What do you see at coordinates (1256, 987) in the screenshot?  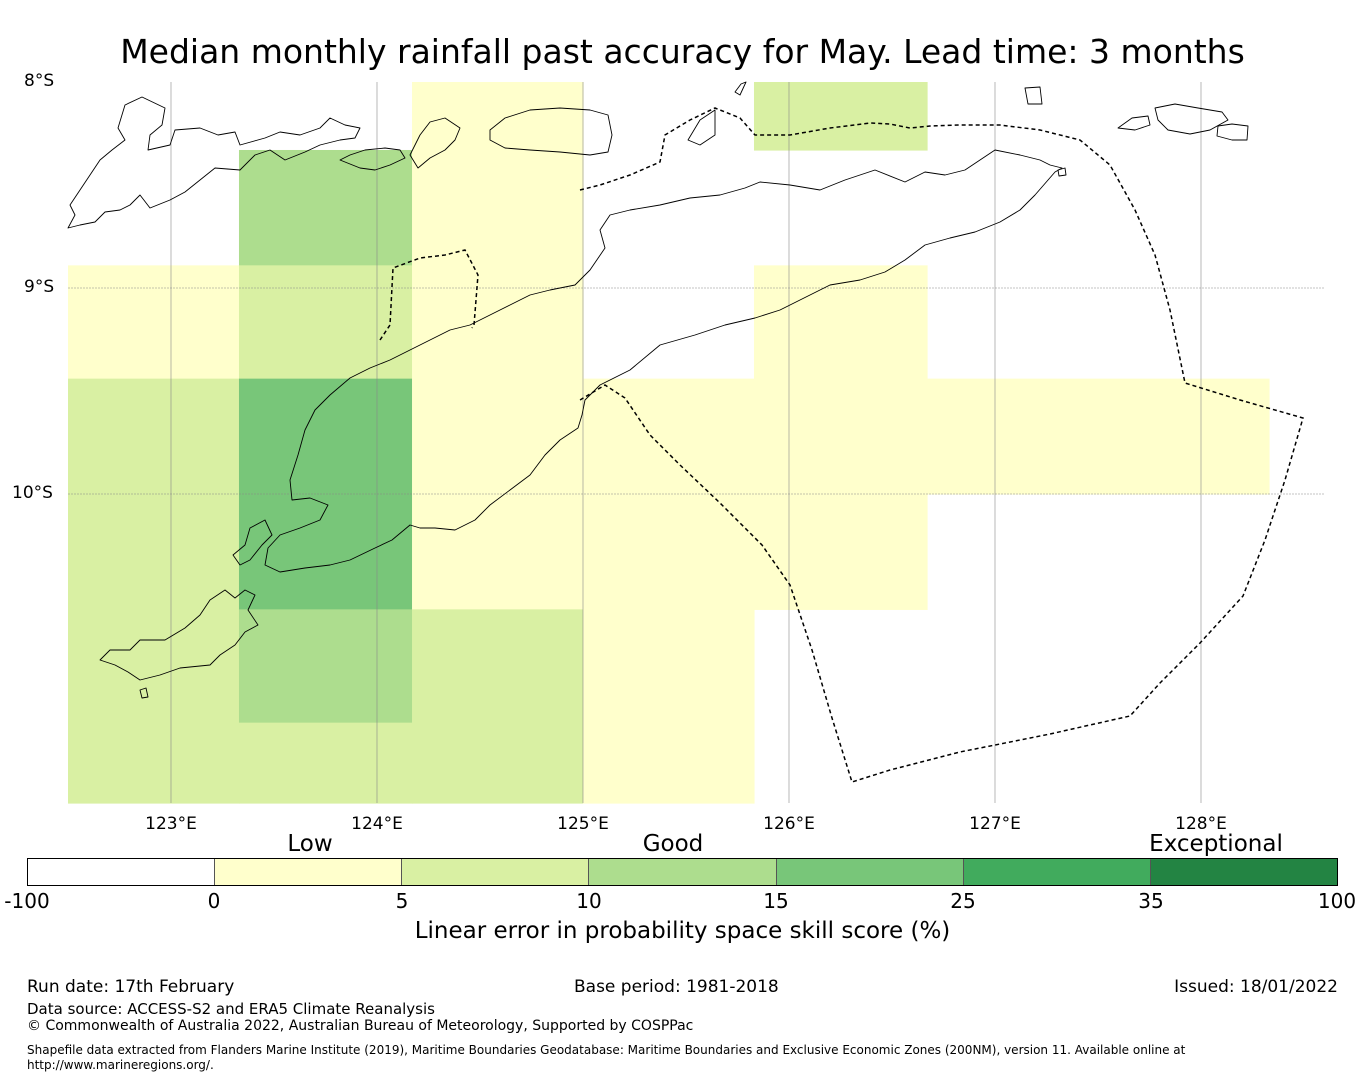 I see `issued-date: Issued: 18/01/2022` at bounding box center [1256, 987].